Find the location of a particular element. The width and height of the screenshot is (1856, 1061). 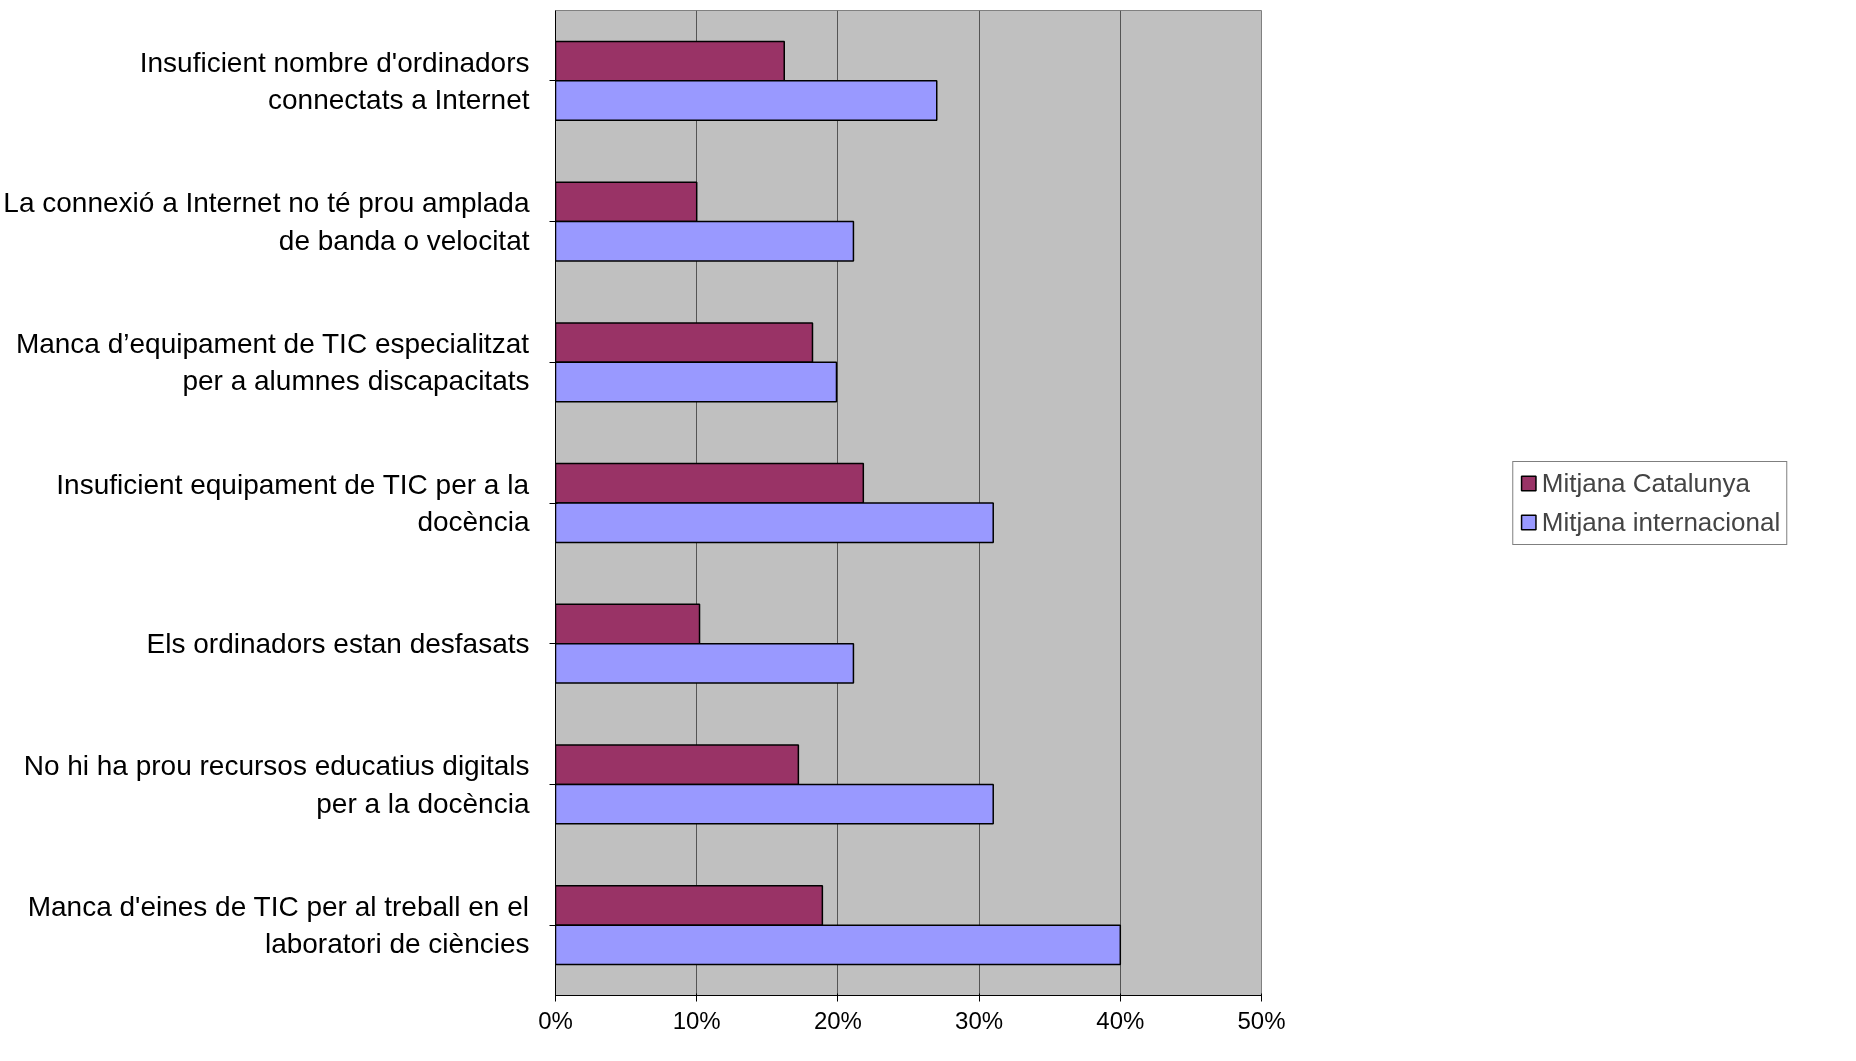

x-tick-label: 20% is located at coordinates (837, 1020).